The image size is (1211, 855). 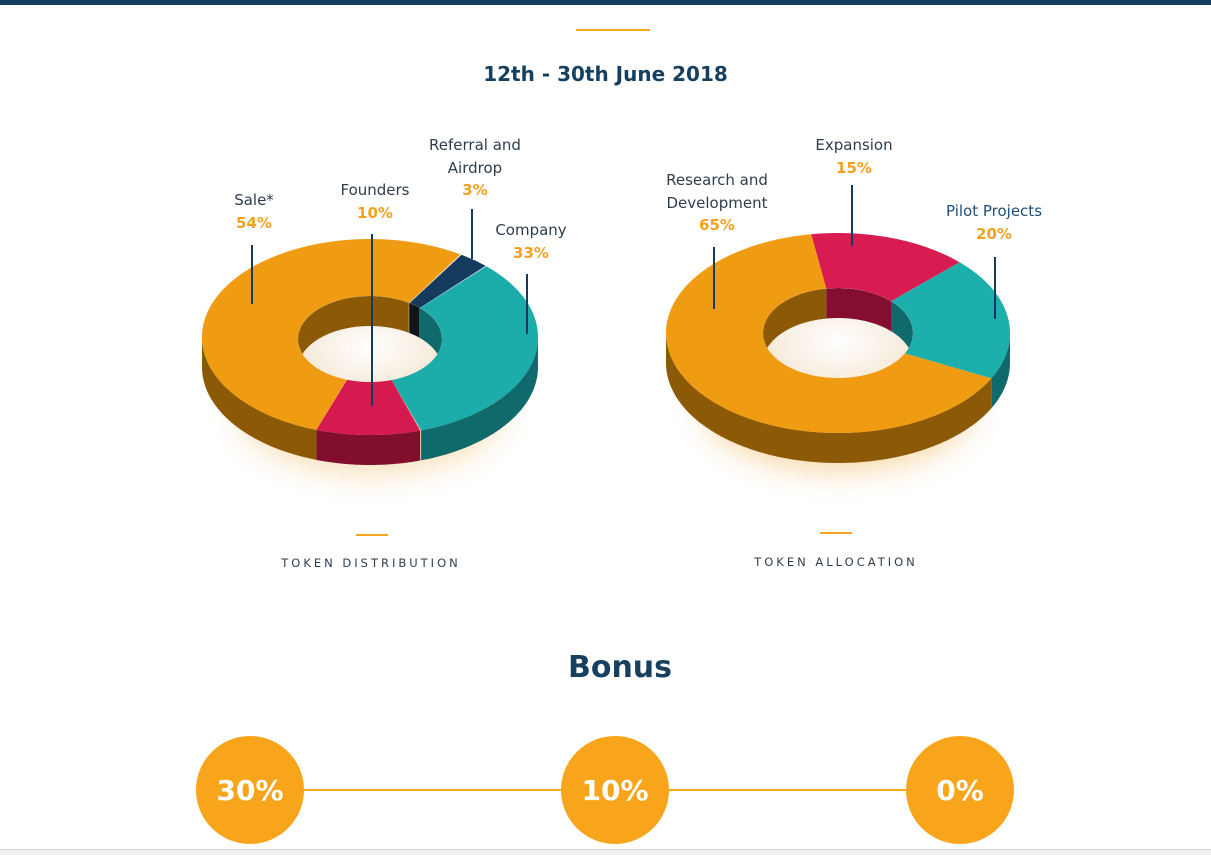 I want to click on slice-percent: 15%, so click(x=854, y=167).